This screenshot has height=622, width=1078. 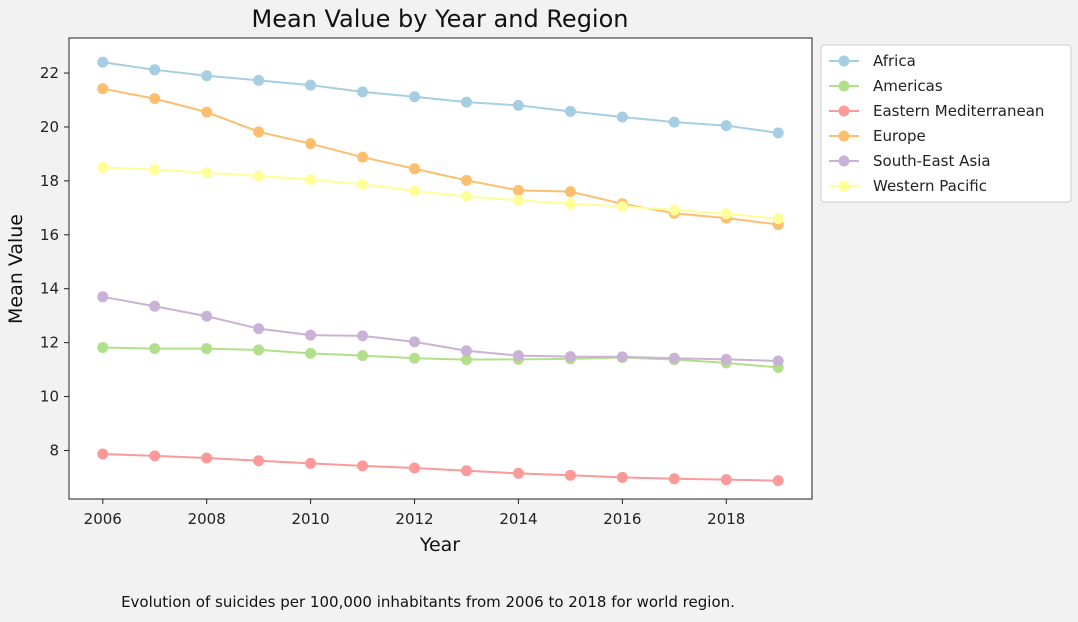 I want to click on series-line-south-east-asia, so click(x=440, y=328).